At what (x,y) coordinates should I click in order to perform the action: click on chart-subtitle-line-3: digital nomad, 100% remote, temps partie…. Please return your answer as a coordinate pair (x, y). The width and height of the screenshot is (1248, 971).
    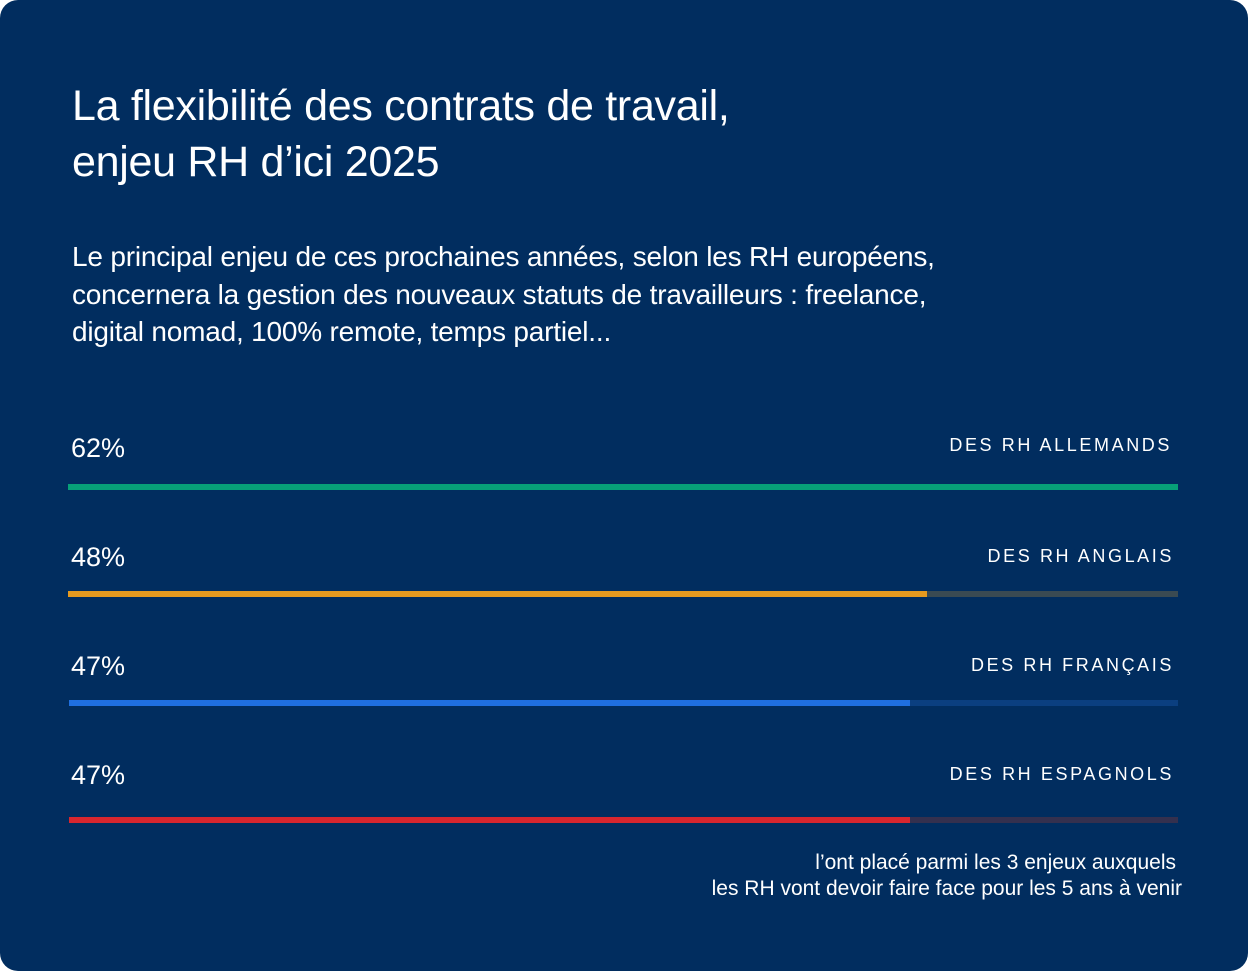
    Looking at the image, I should click on (342, 331).